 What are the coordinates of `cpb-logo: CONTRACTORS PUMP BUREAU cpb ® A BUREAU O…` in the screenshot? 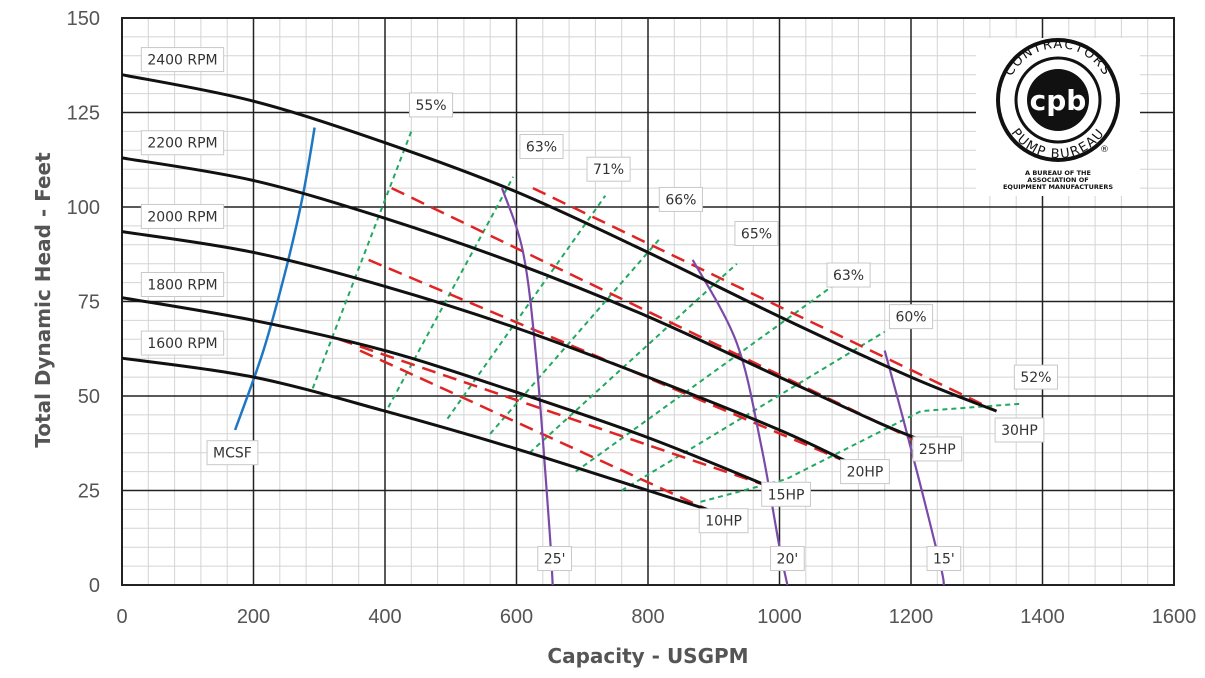 It's located at (1058, 116).